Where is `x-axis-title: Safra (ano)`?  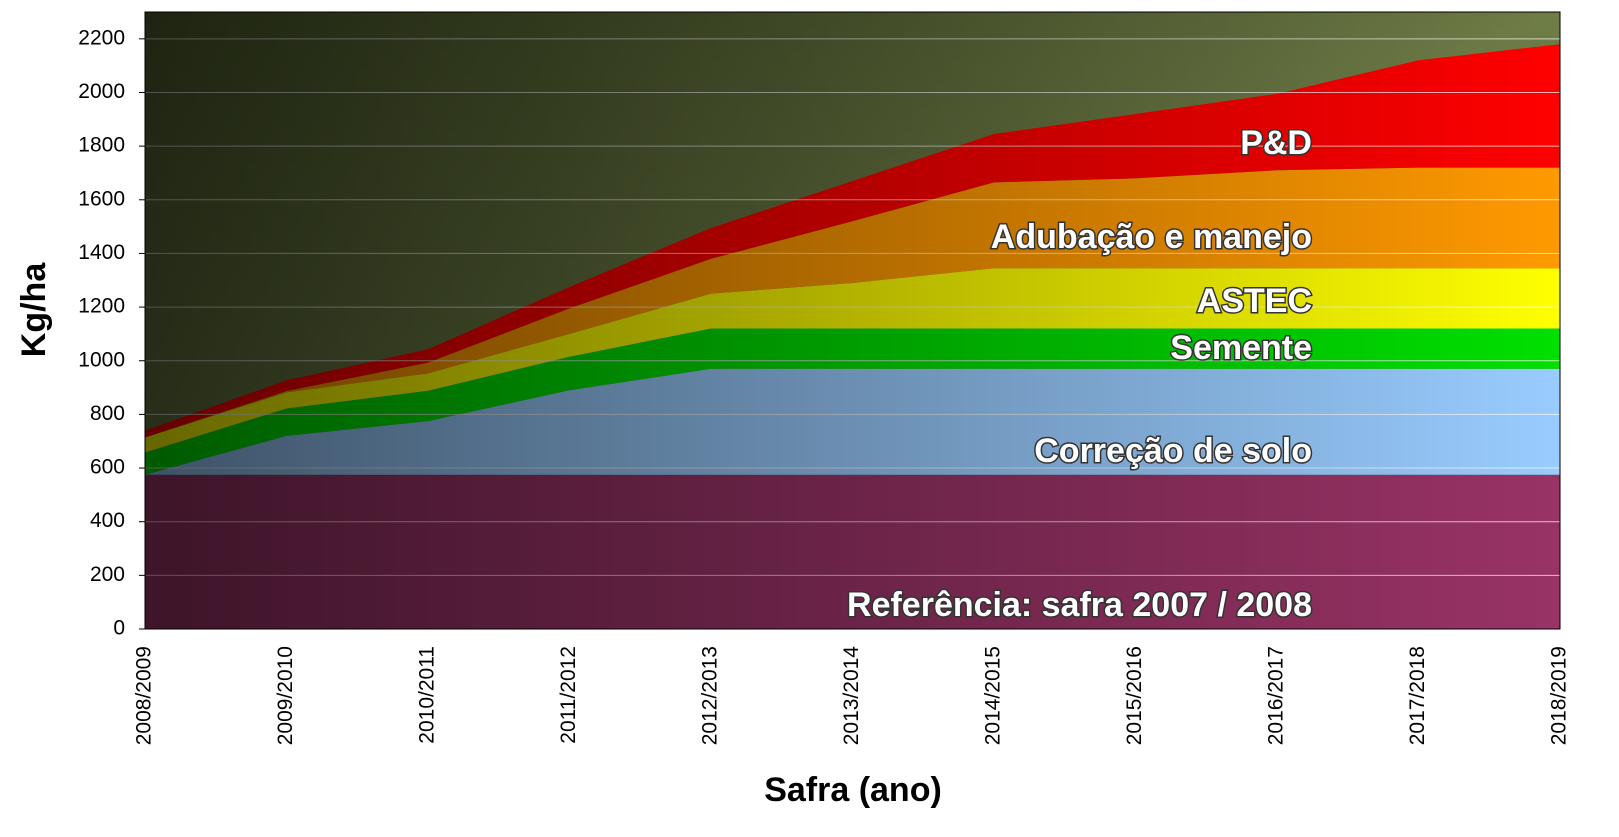 x-axis-title: Safra (ano) is located at coordinates (853, 790).